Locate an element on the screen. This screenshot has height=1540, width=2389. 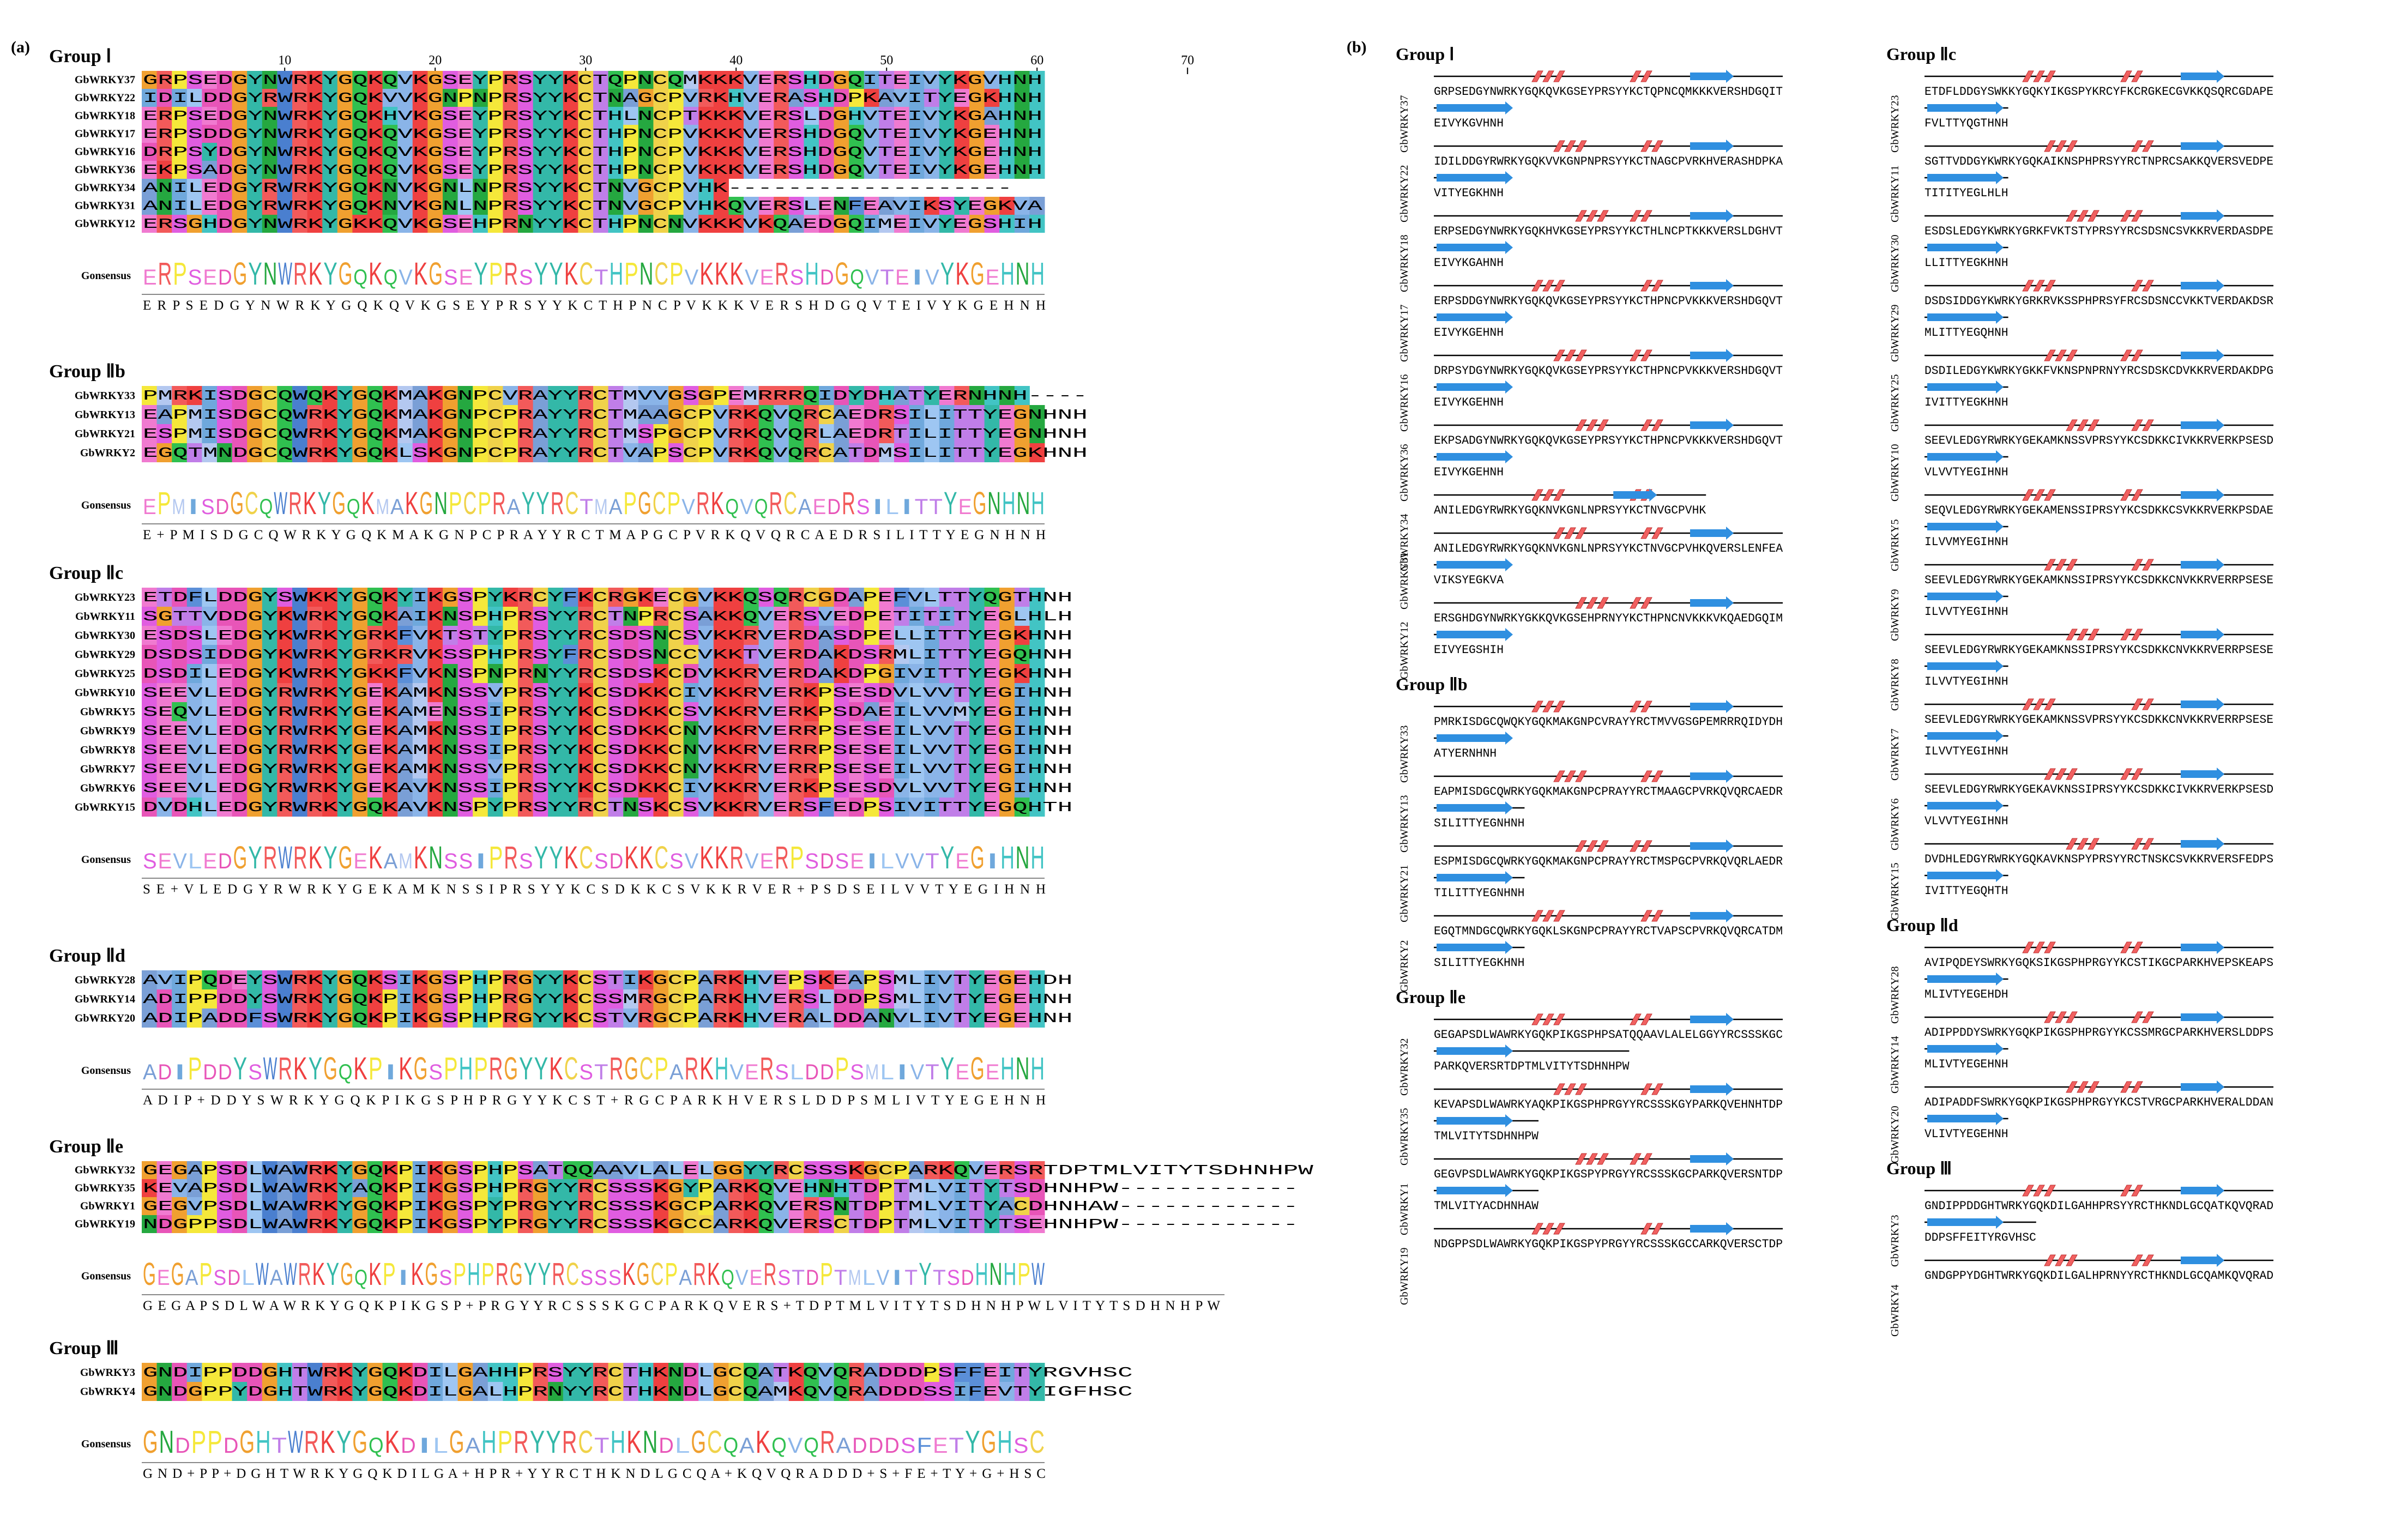
logo-letter: G is located at coordinates (339, 504).